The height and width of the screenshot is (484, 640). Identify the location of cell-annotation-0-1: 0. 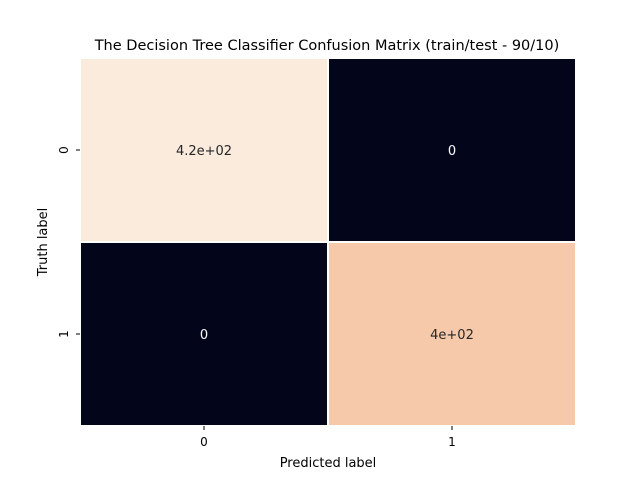
(452, 151).